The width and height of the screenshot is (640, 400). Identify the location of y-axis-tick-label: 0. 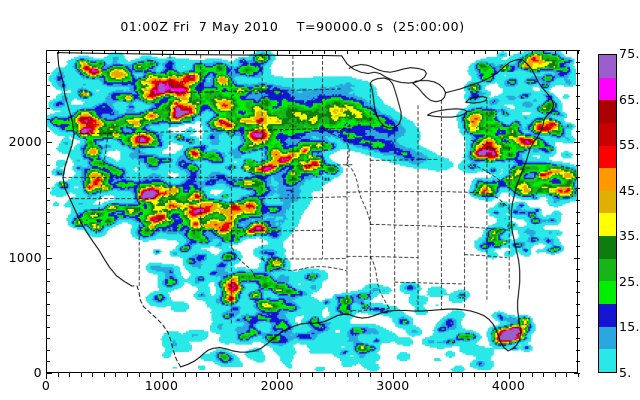
(37, 372).